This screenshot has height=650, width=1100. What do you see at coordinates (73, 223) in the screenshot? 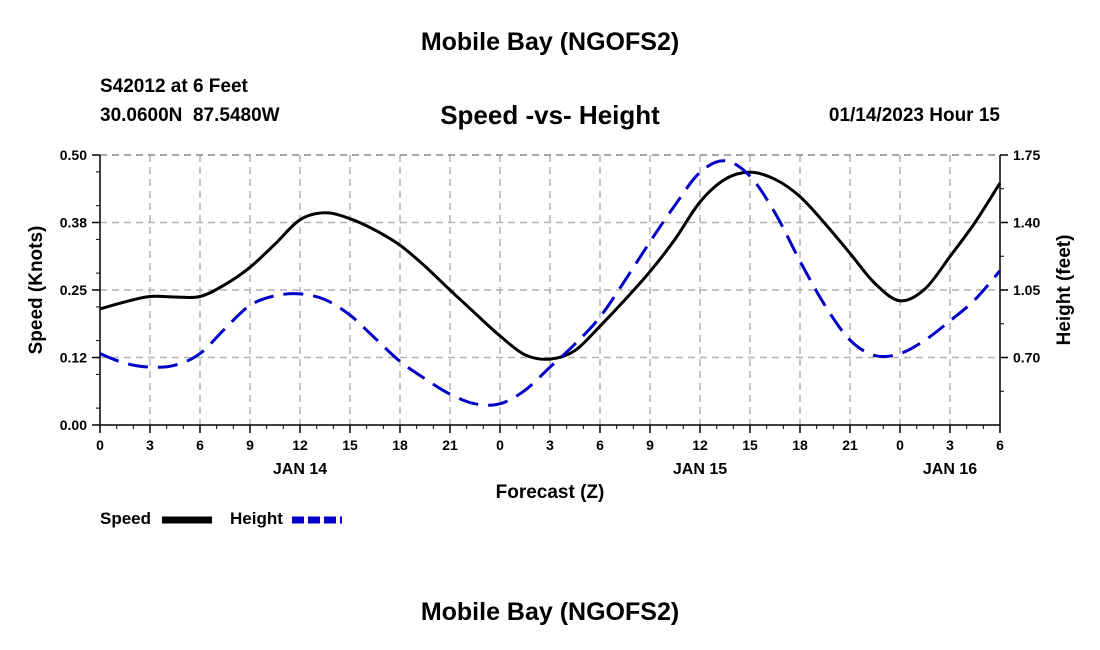
I see `y-left-tick-label: 0.38` at bounding box center [73, 223].